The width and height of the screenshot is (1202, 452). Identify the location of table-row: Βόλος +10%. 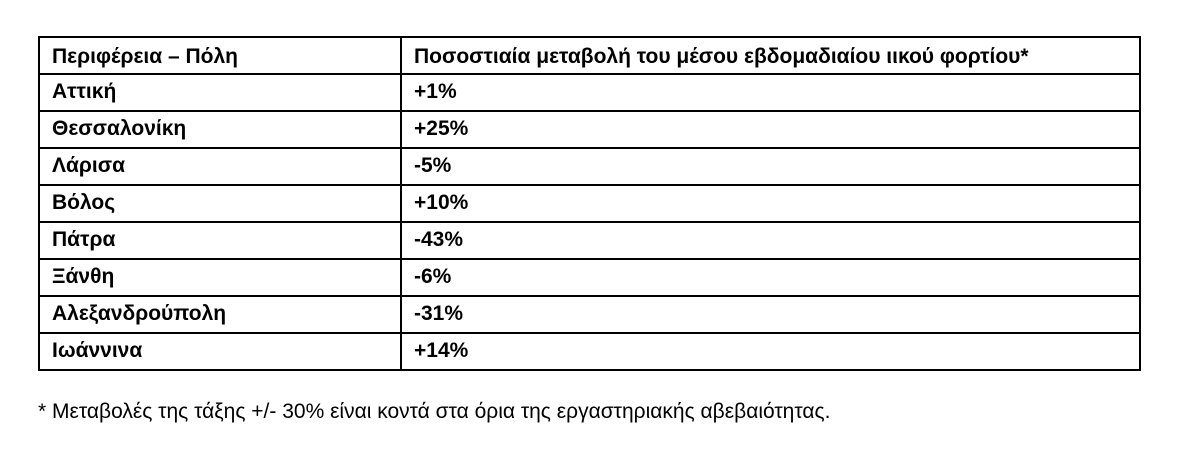
(589, 203).